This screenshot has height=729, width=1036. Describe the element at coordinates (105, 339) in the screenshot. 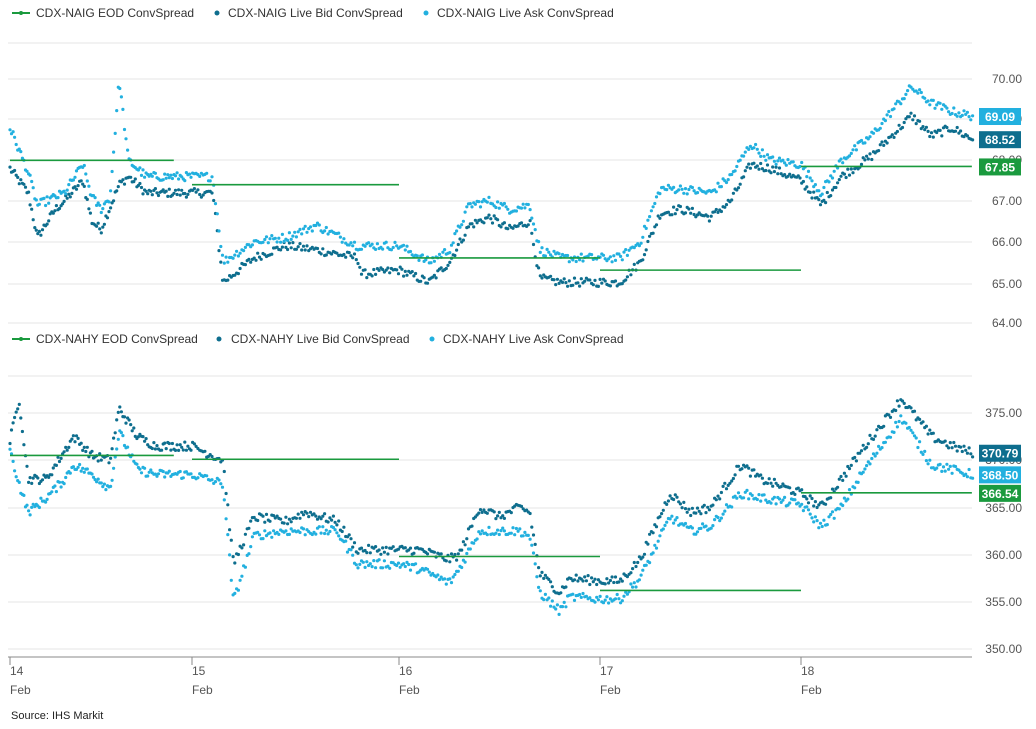

I see `legend-item-nahy-eod: CDX-NAHY EOD ConvSpread` at that location.